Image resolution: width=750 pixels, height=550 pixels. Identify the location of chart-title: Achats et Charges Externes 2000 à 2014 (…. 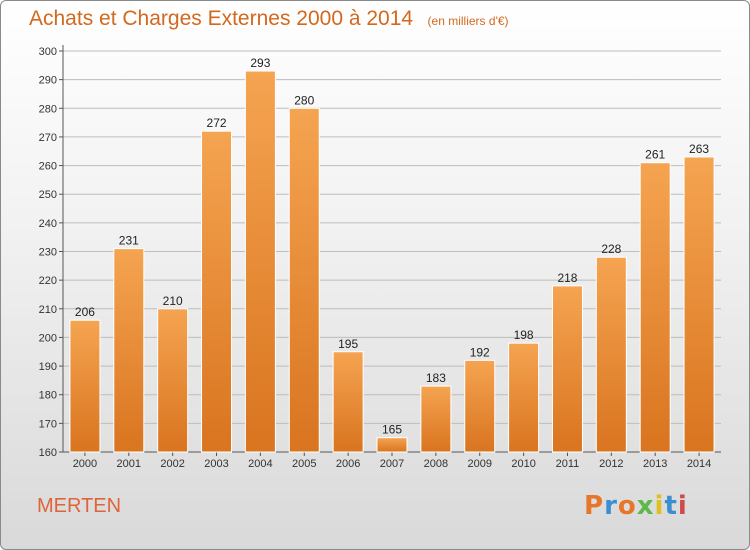
(269, 19).